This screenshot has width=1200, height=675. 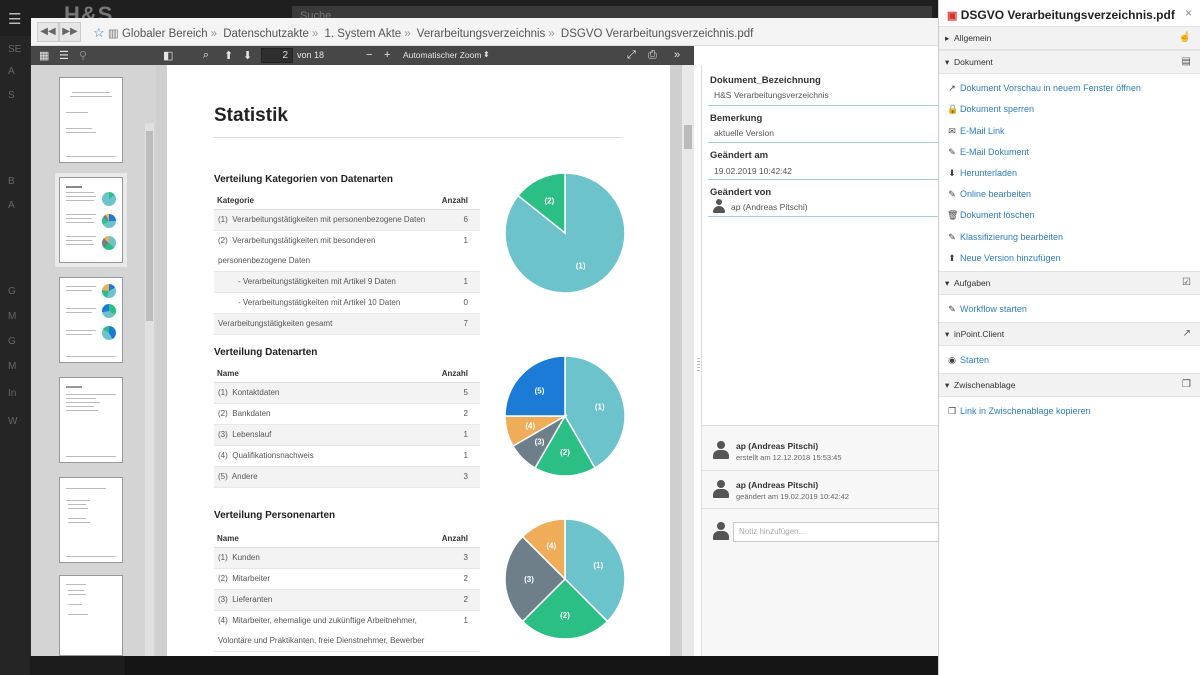 I want to click on section-heading: Verteilung Datenarten, so click(x=266, y=352).